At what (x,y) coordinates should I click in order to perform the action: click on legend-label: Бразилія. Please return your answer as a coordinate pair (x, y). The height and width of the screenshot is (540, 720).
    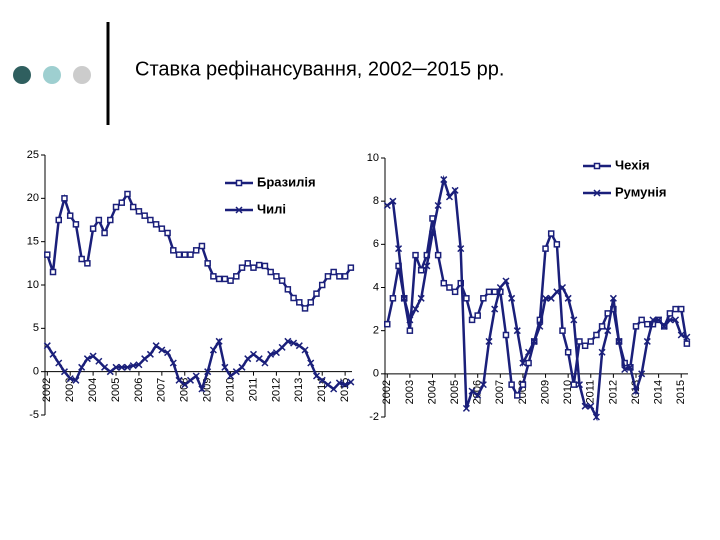
    Looking at the image, I should click on (286, 181).